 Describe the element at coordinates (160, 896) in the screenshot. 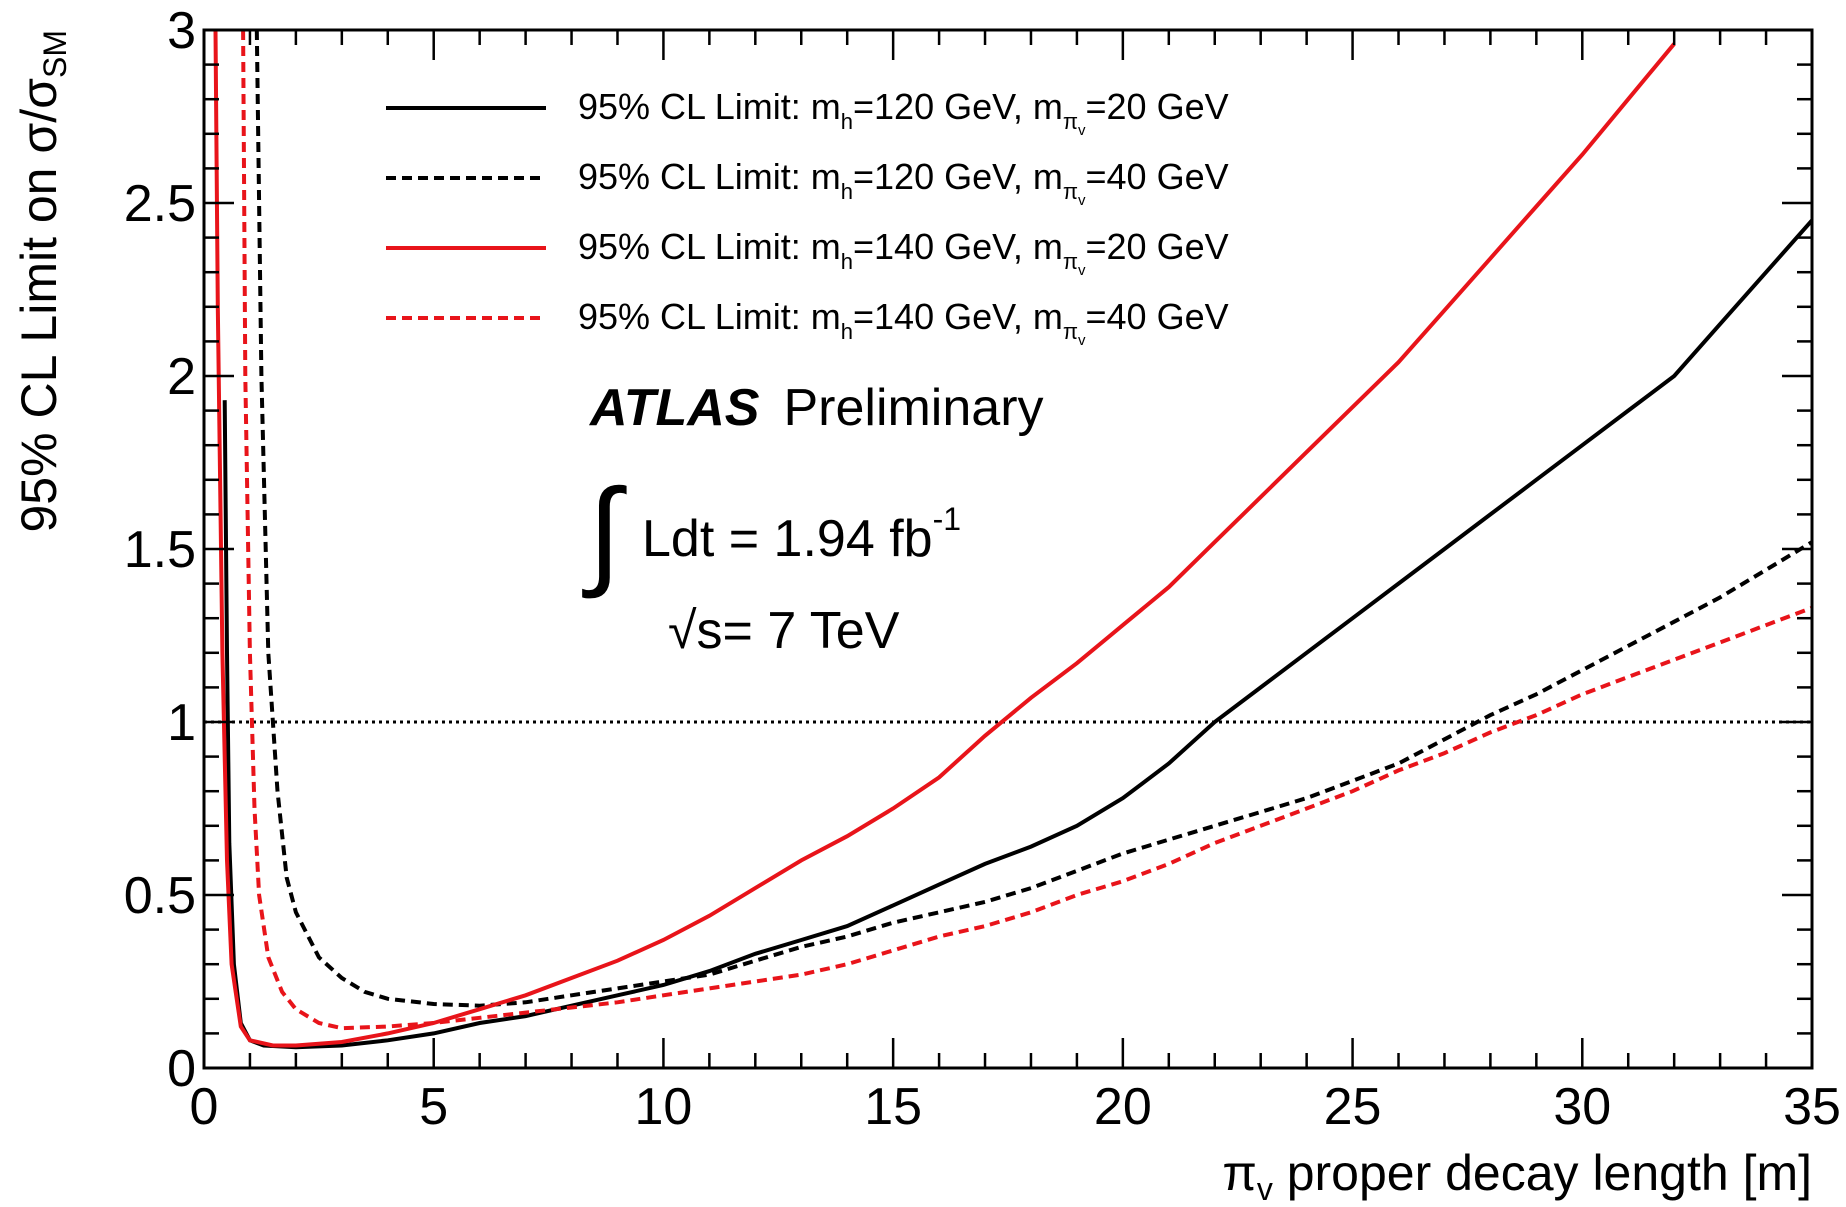

I see `y-tick-label: 0.5` at that location.